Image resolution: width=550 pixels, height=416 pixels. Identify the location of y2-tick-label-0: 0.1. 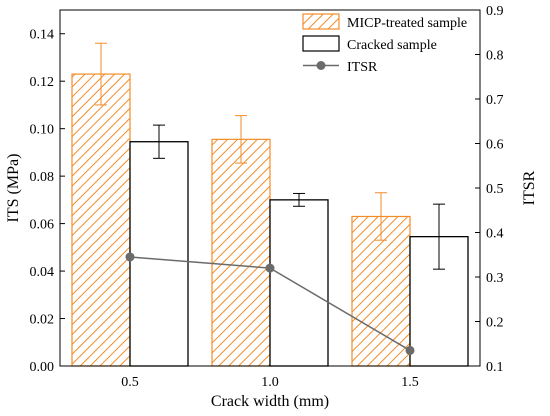
(495, 367).